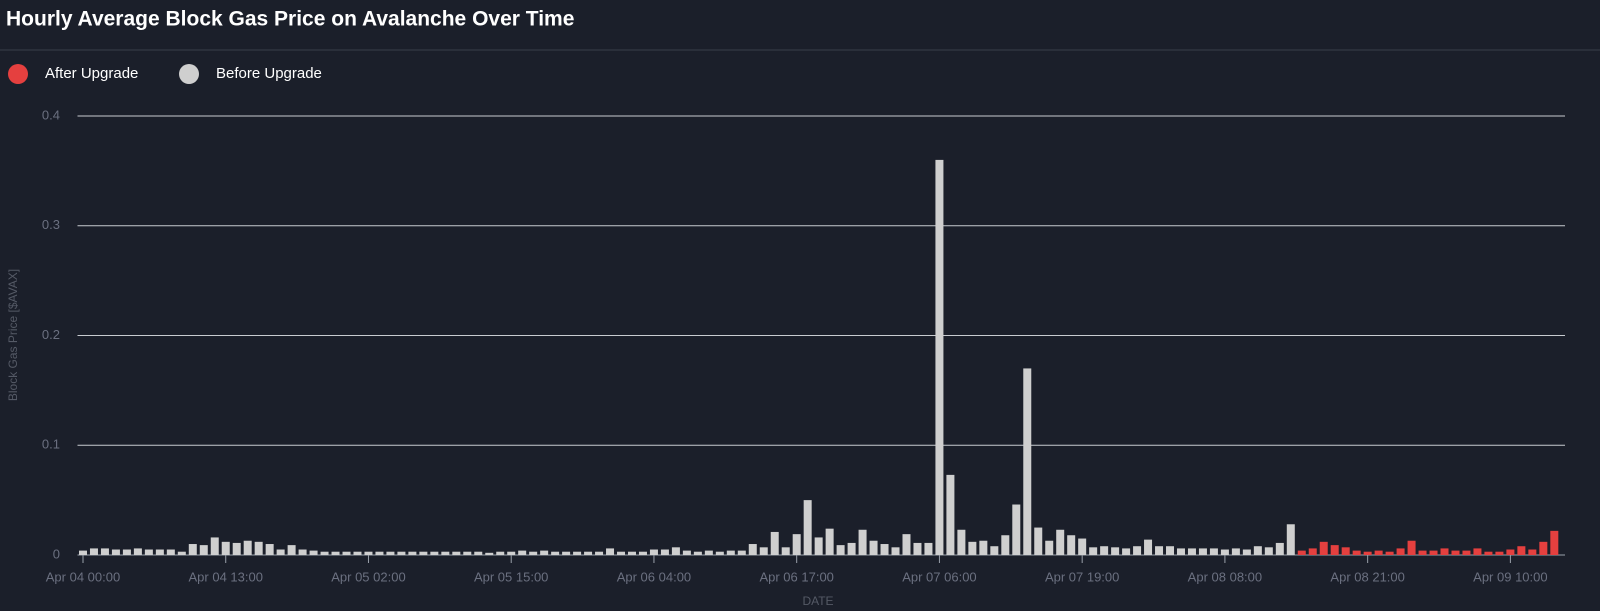 This screenshot has height=611, width=1600. I want to click on y-axis-label: Block Gas Price [$AVAX], so click(13, 335).